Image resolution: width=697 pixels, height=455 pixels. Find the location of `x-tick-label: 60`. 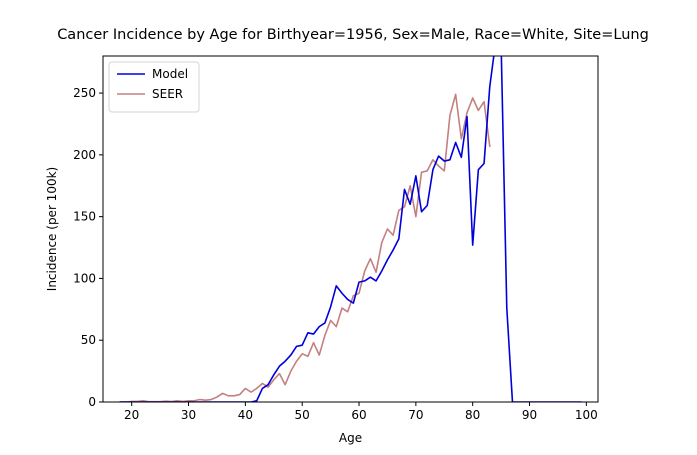

x-tick-label: 60 is located at coordinates (358, 415).